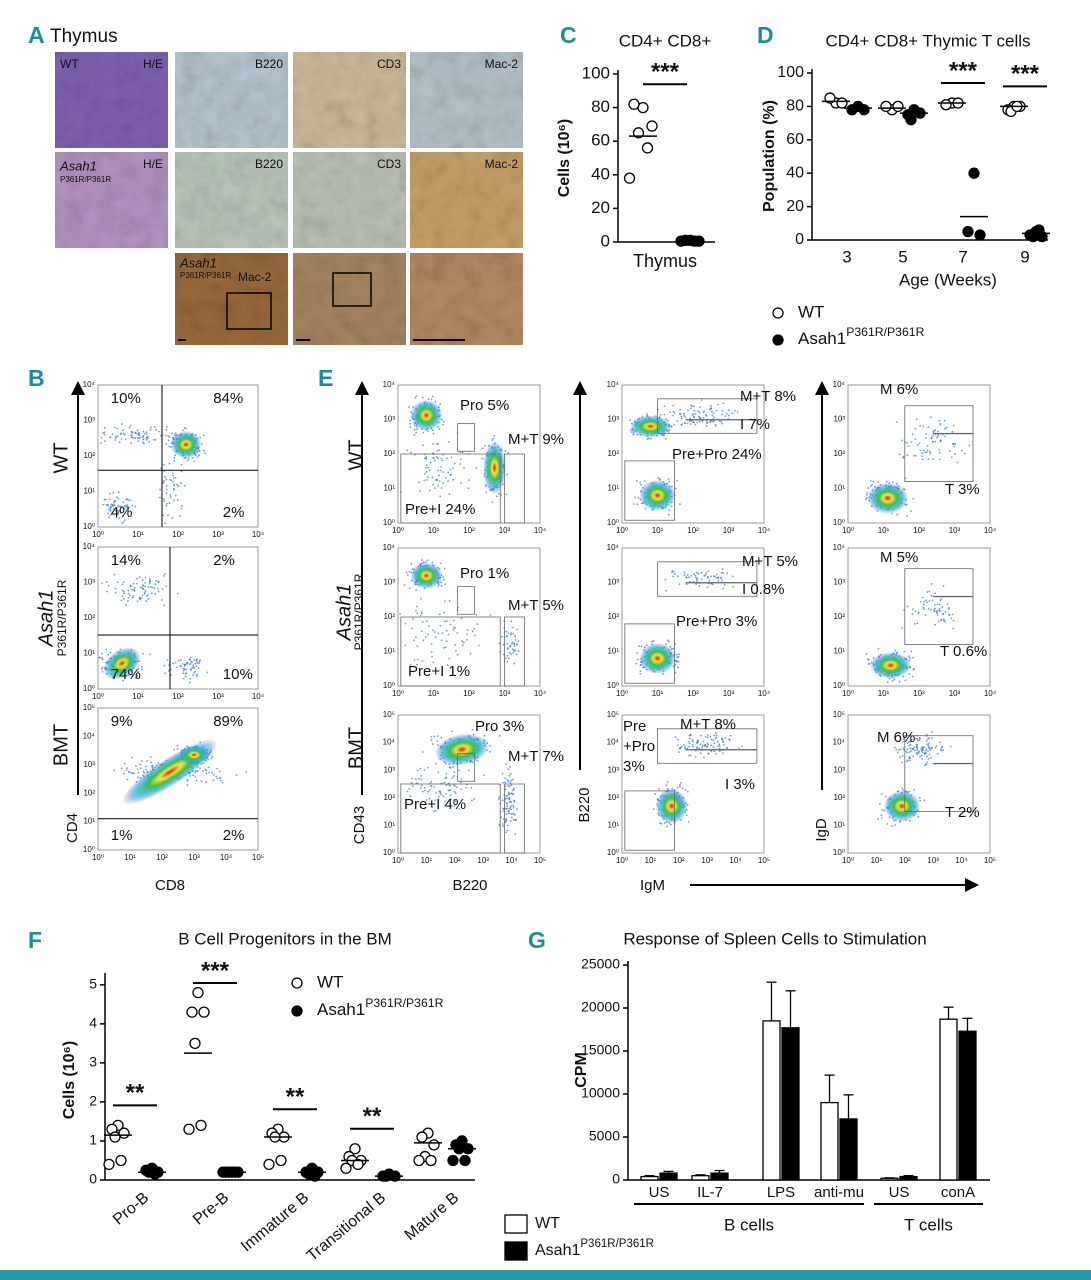 The height and width of the screenshot is (1280, 1091). Describe the element at coordinates (356, 454) in the screenshot. I see `row-label: WT` at that location.